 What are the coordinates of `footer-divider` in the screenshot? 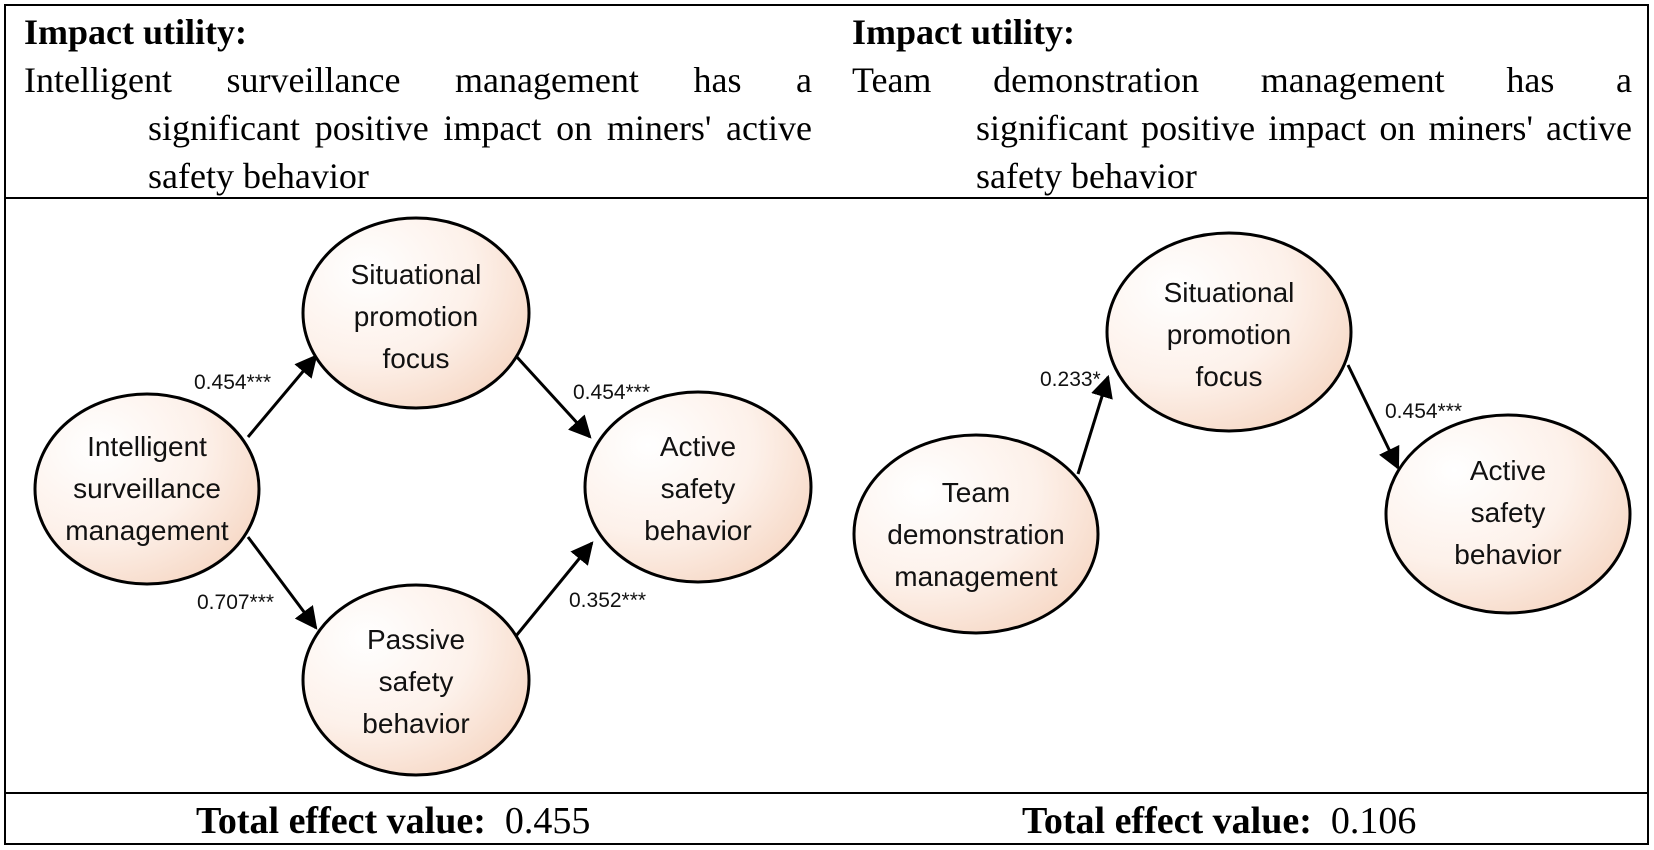 It's located at (826, 793).